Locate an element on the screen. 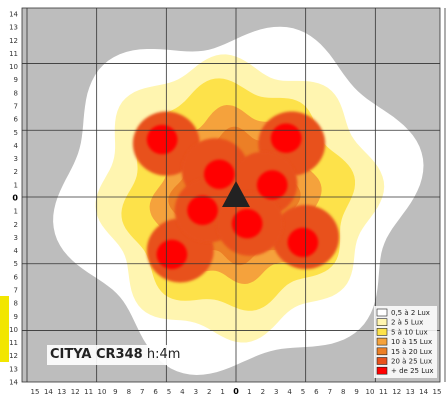  legend-label: 15 à 20 Lux is located at coordinates (411, 352).